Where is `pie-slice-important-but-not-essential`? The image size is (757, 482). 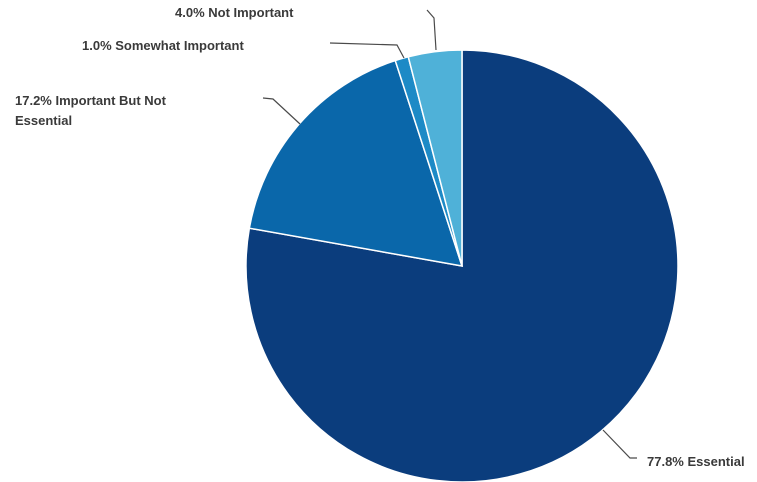
pie-slice-important-but-not-essential is located at coordinates (356, 163).